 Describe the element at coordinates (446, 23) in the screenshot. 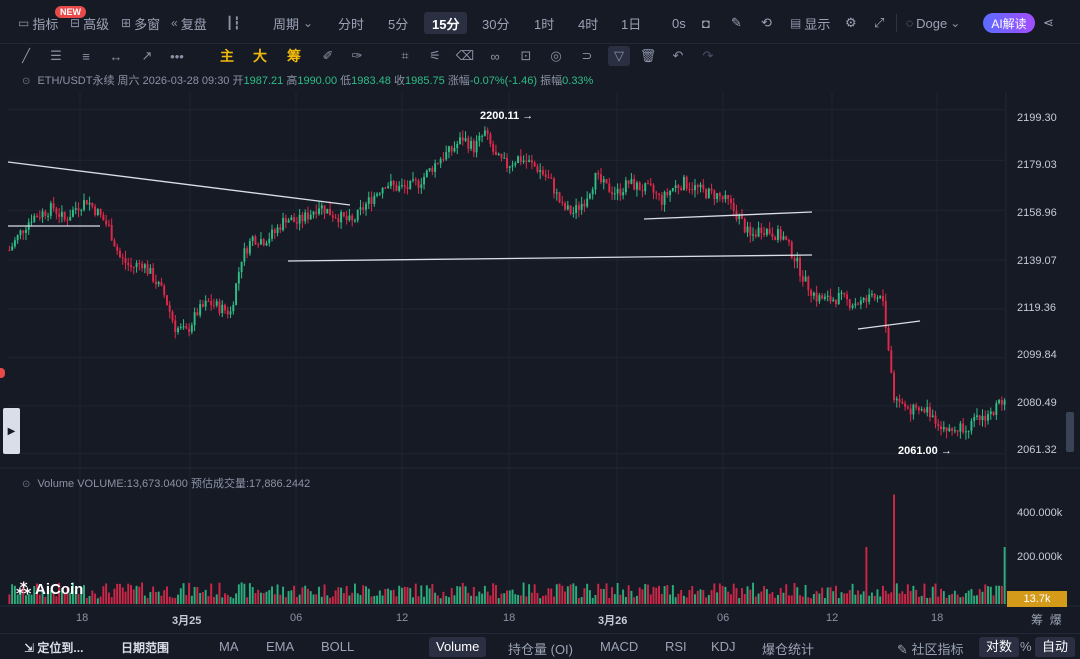

I see `period-15m: 15分` at that location.